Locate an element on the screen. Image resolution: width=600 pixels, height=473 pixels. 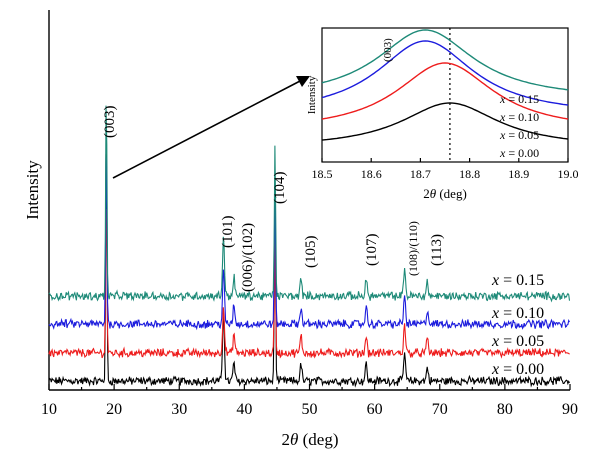
zoom-arrow is located at coordinates (211, 127).